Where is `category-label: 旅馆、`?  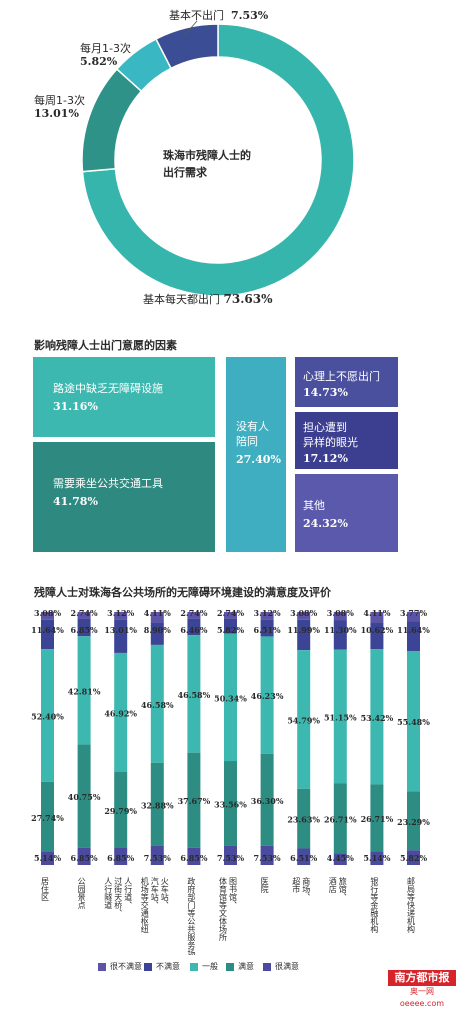
category-label: 旅馆、 is located at coordinates (342, 888).